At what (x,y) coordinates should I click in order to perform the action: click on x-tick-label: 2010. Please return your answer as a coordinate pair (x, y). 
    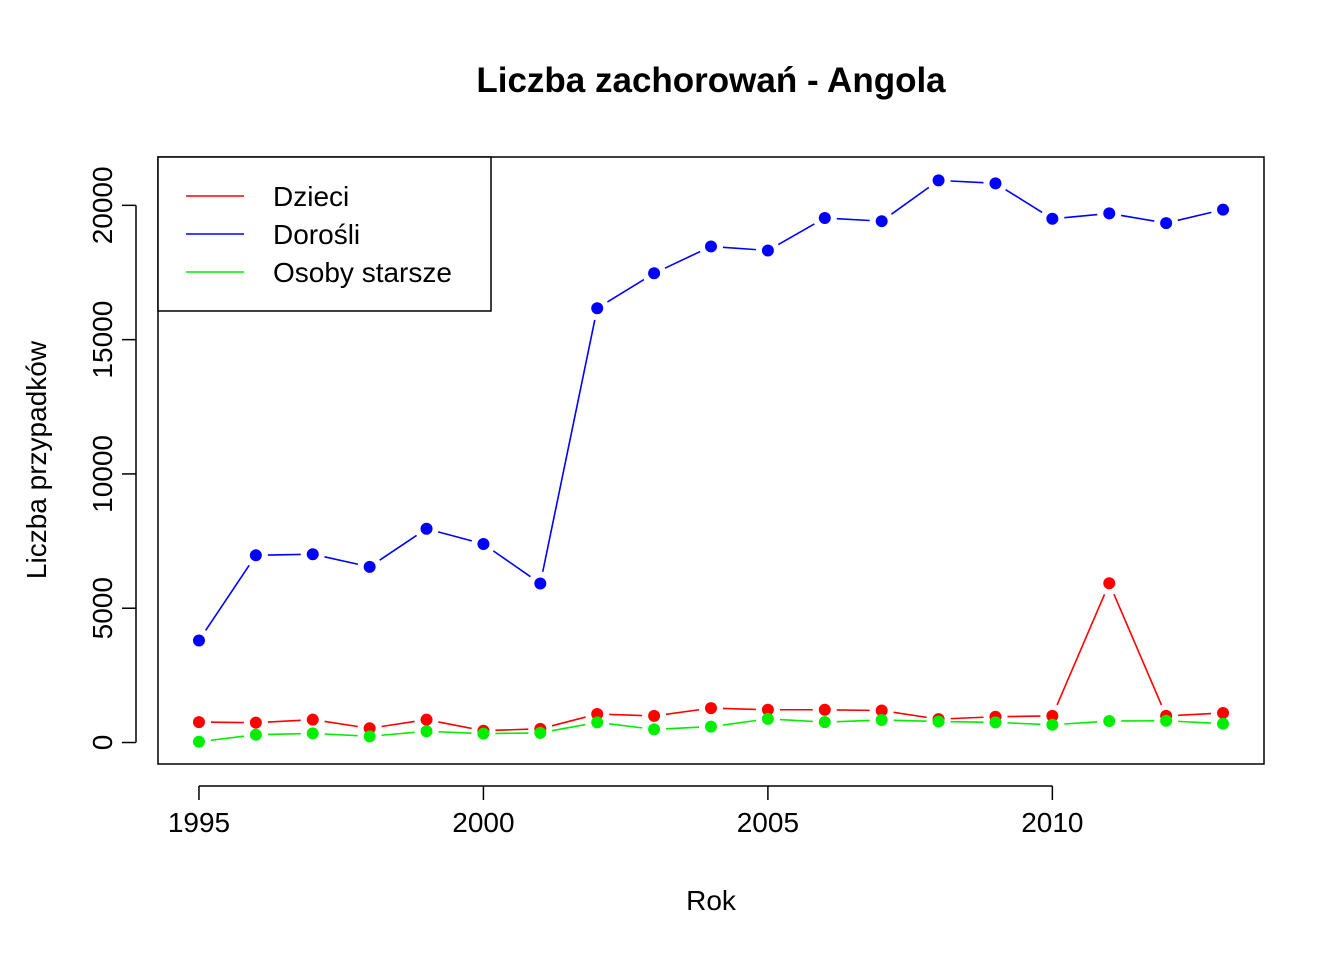
    Looking at the image, I should click on (1052, 822).